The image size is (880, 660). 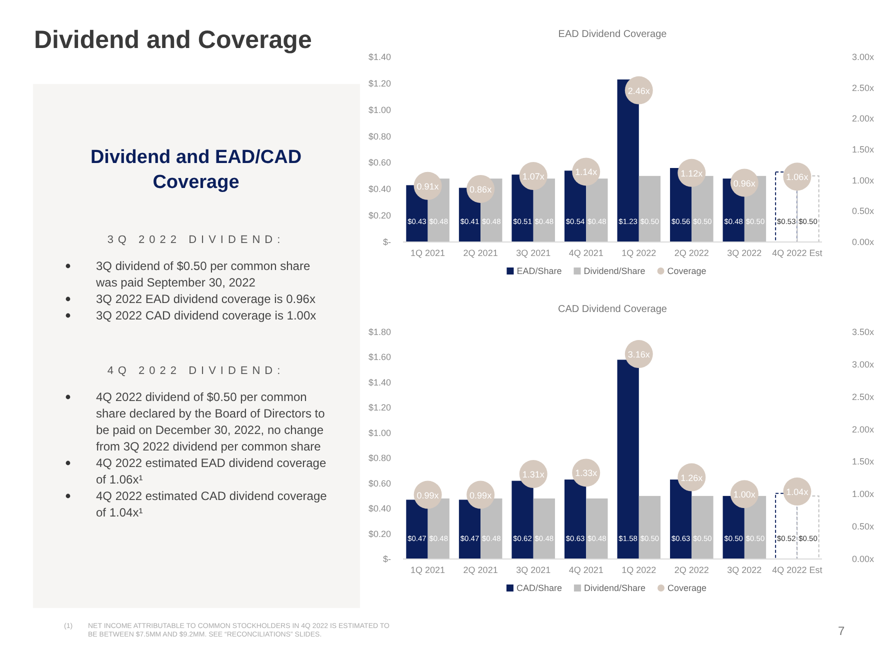 I want to click on data-label: 1.33x, so click(x=586, y=473).